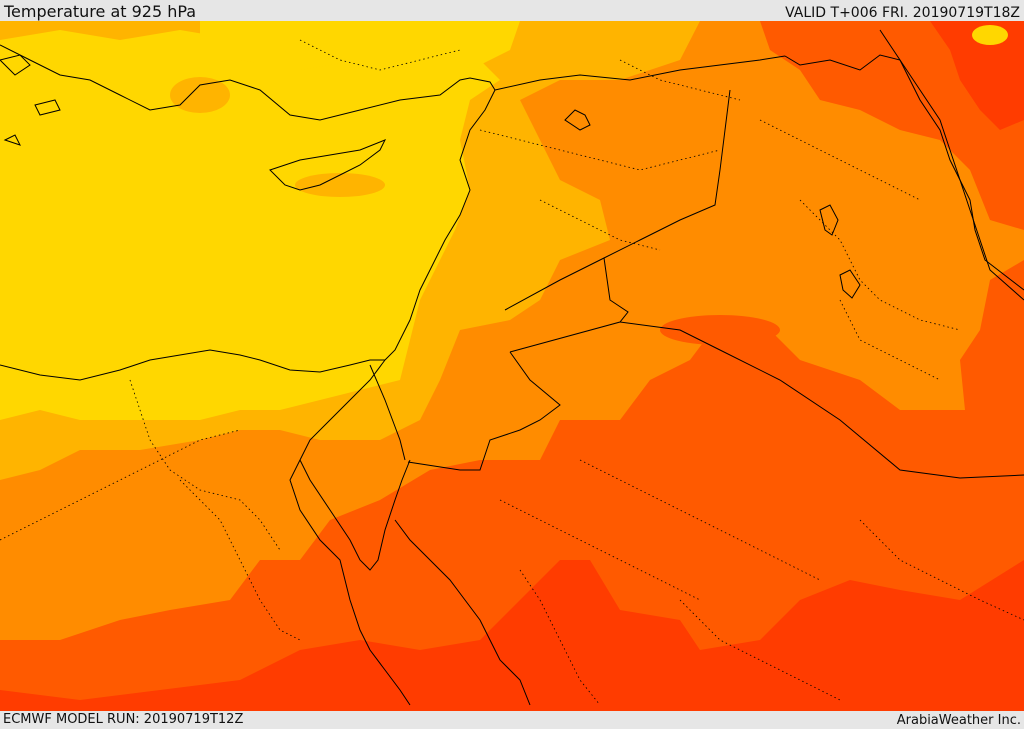 Image resolution: width=1024 pixels, height=729 pixels. Describe the element at coordinates (569, 305) in the screenshot. I see `border-jordan-iraq` at that location.